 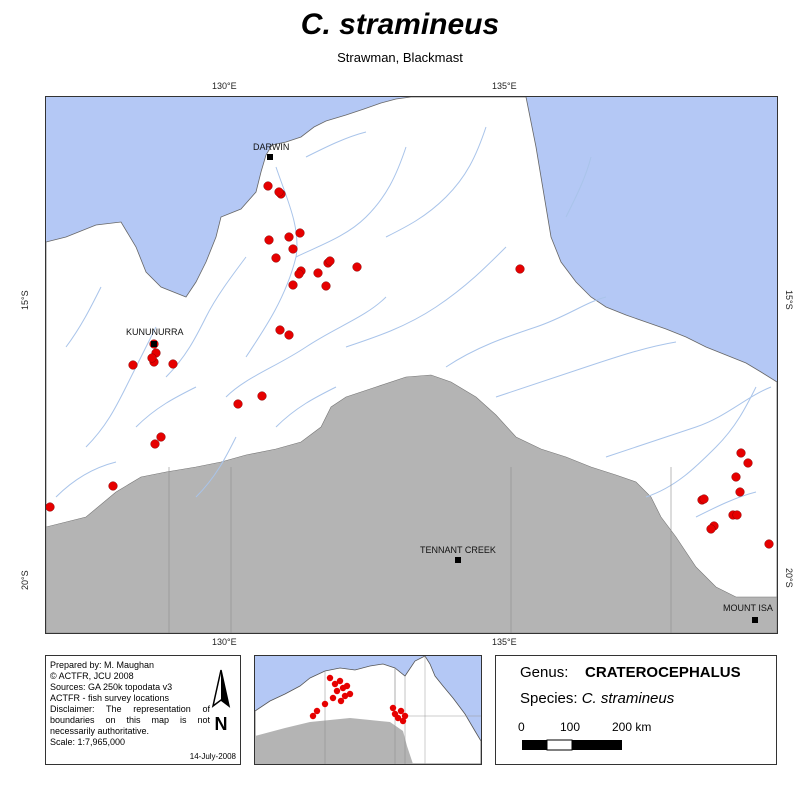 What do you see at coordinates (221, 701) in the screenshot?
I see `north-arrow-icon: N` at bounding box center [221, 701].